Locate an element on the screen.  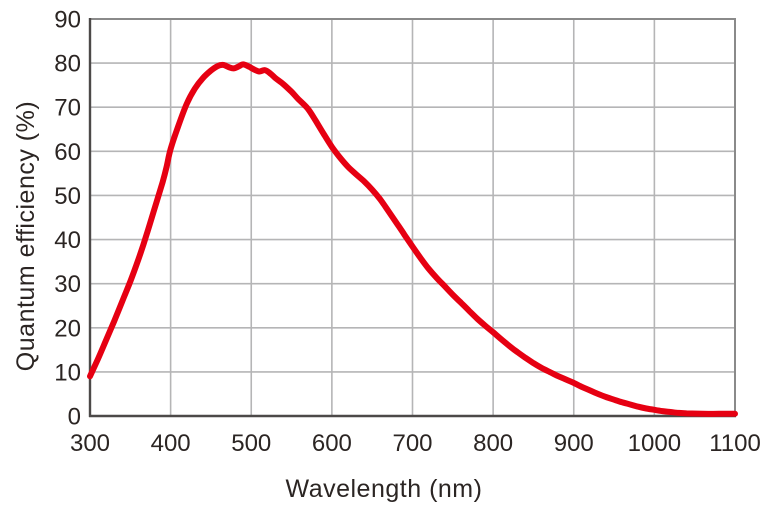
x-tick-label: 500 is located at coordinates (251, 443).